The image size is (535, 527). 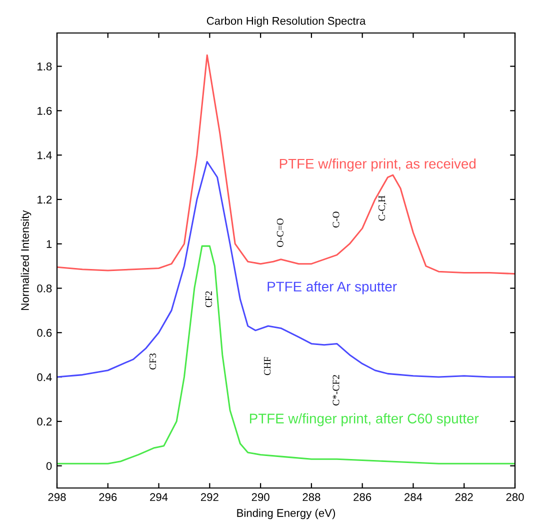 What do you see at coordinates (364, 419) in the screenshot?
I see `series-label: PTFE w/finger print, after C60 sputter` at bounding box center [364, 419].